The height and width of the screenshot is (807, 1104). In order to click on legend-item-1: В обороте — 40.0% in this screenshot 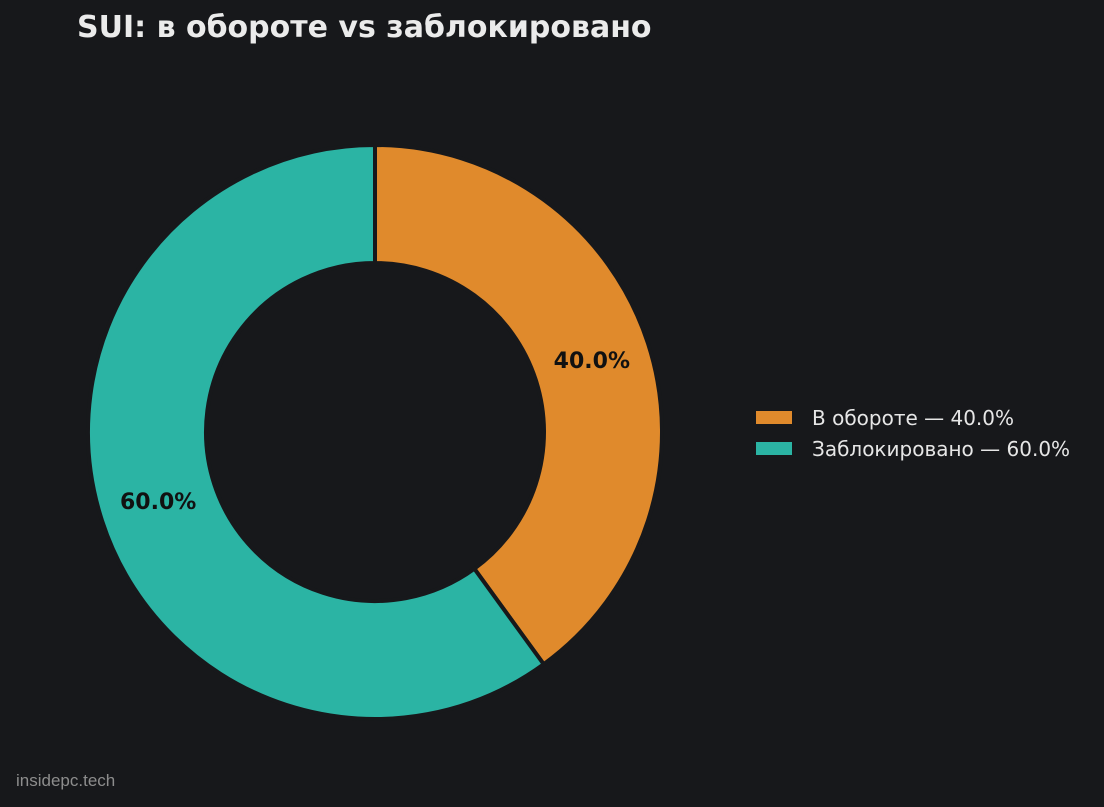, I will do `click(913, 417)`.